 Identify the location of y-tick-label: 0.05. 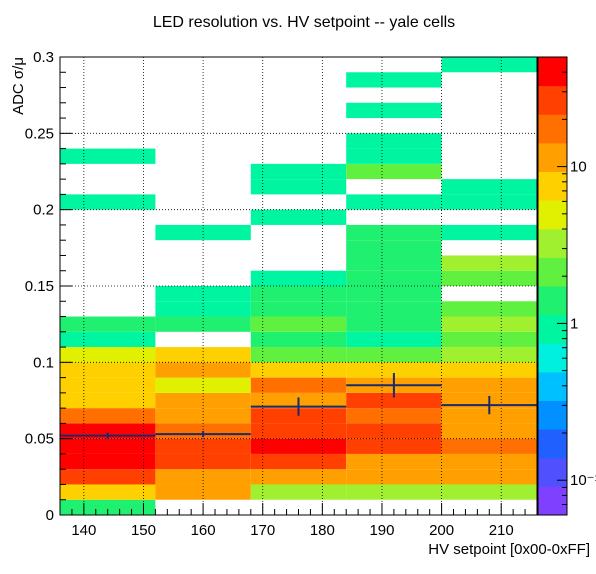
(39, 439).